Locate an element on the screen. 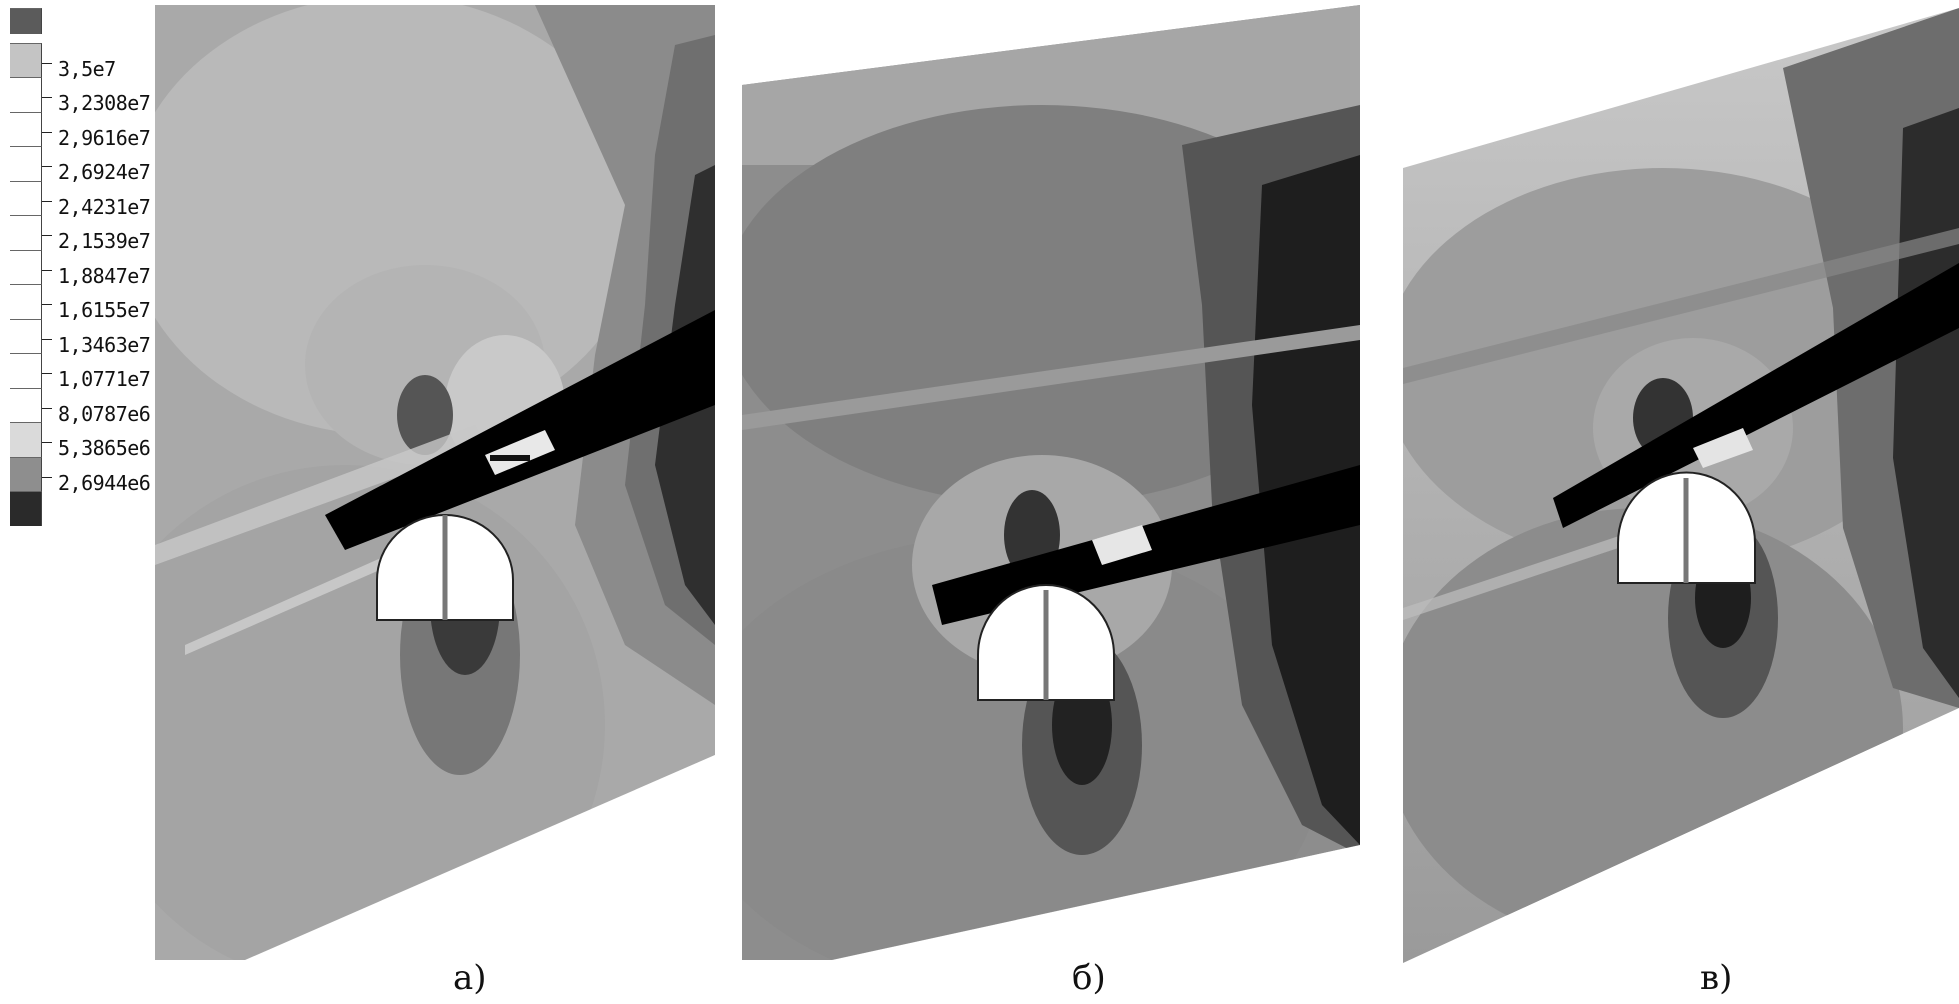  legend-label: 8,0787e6 is located at coordinates (104, 413).